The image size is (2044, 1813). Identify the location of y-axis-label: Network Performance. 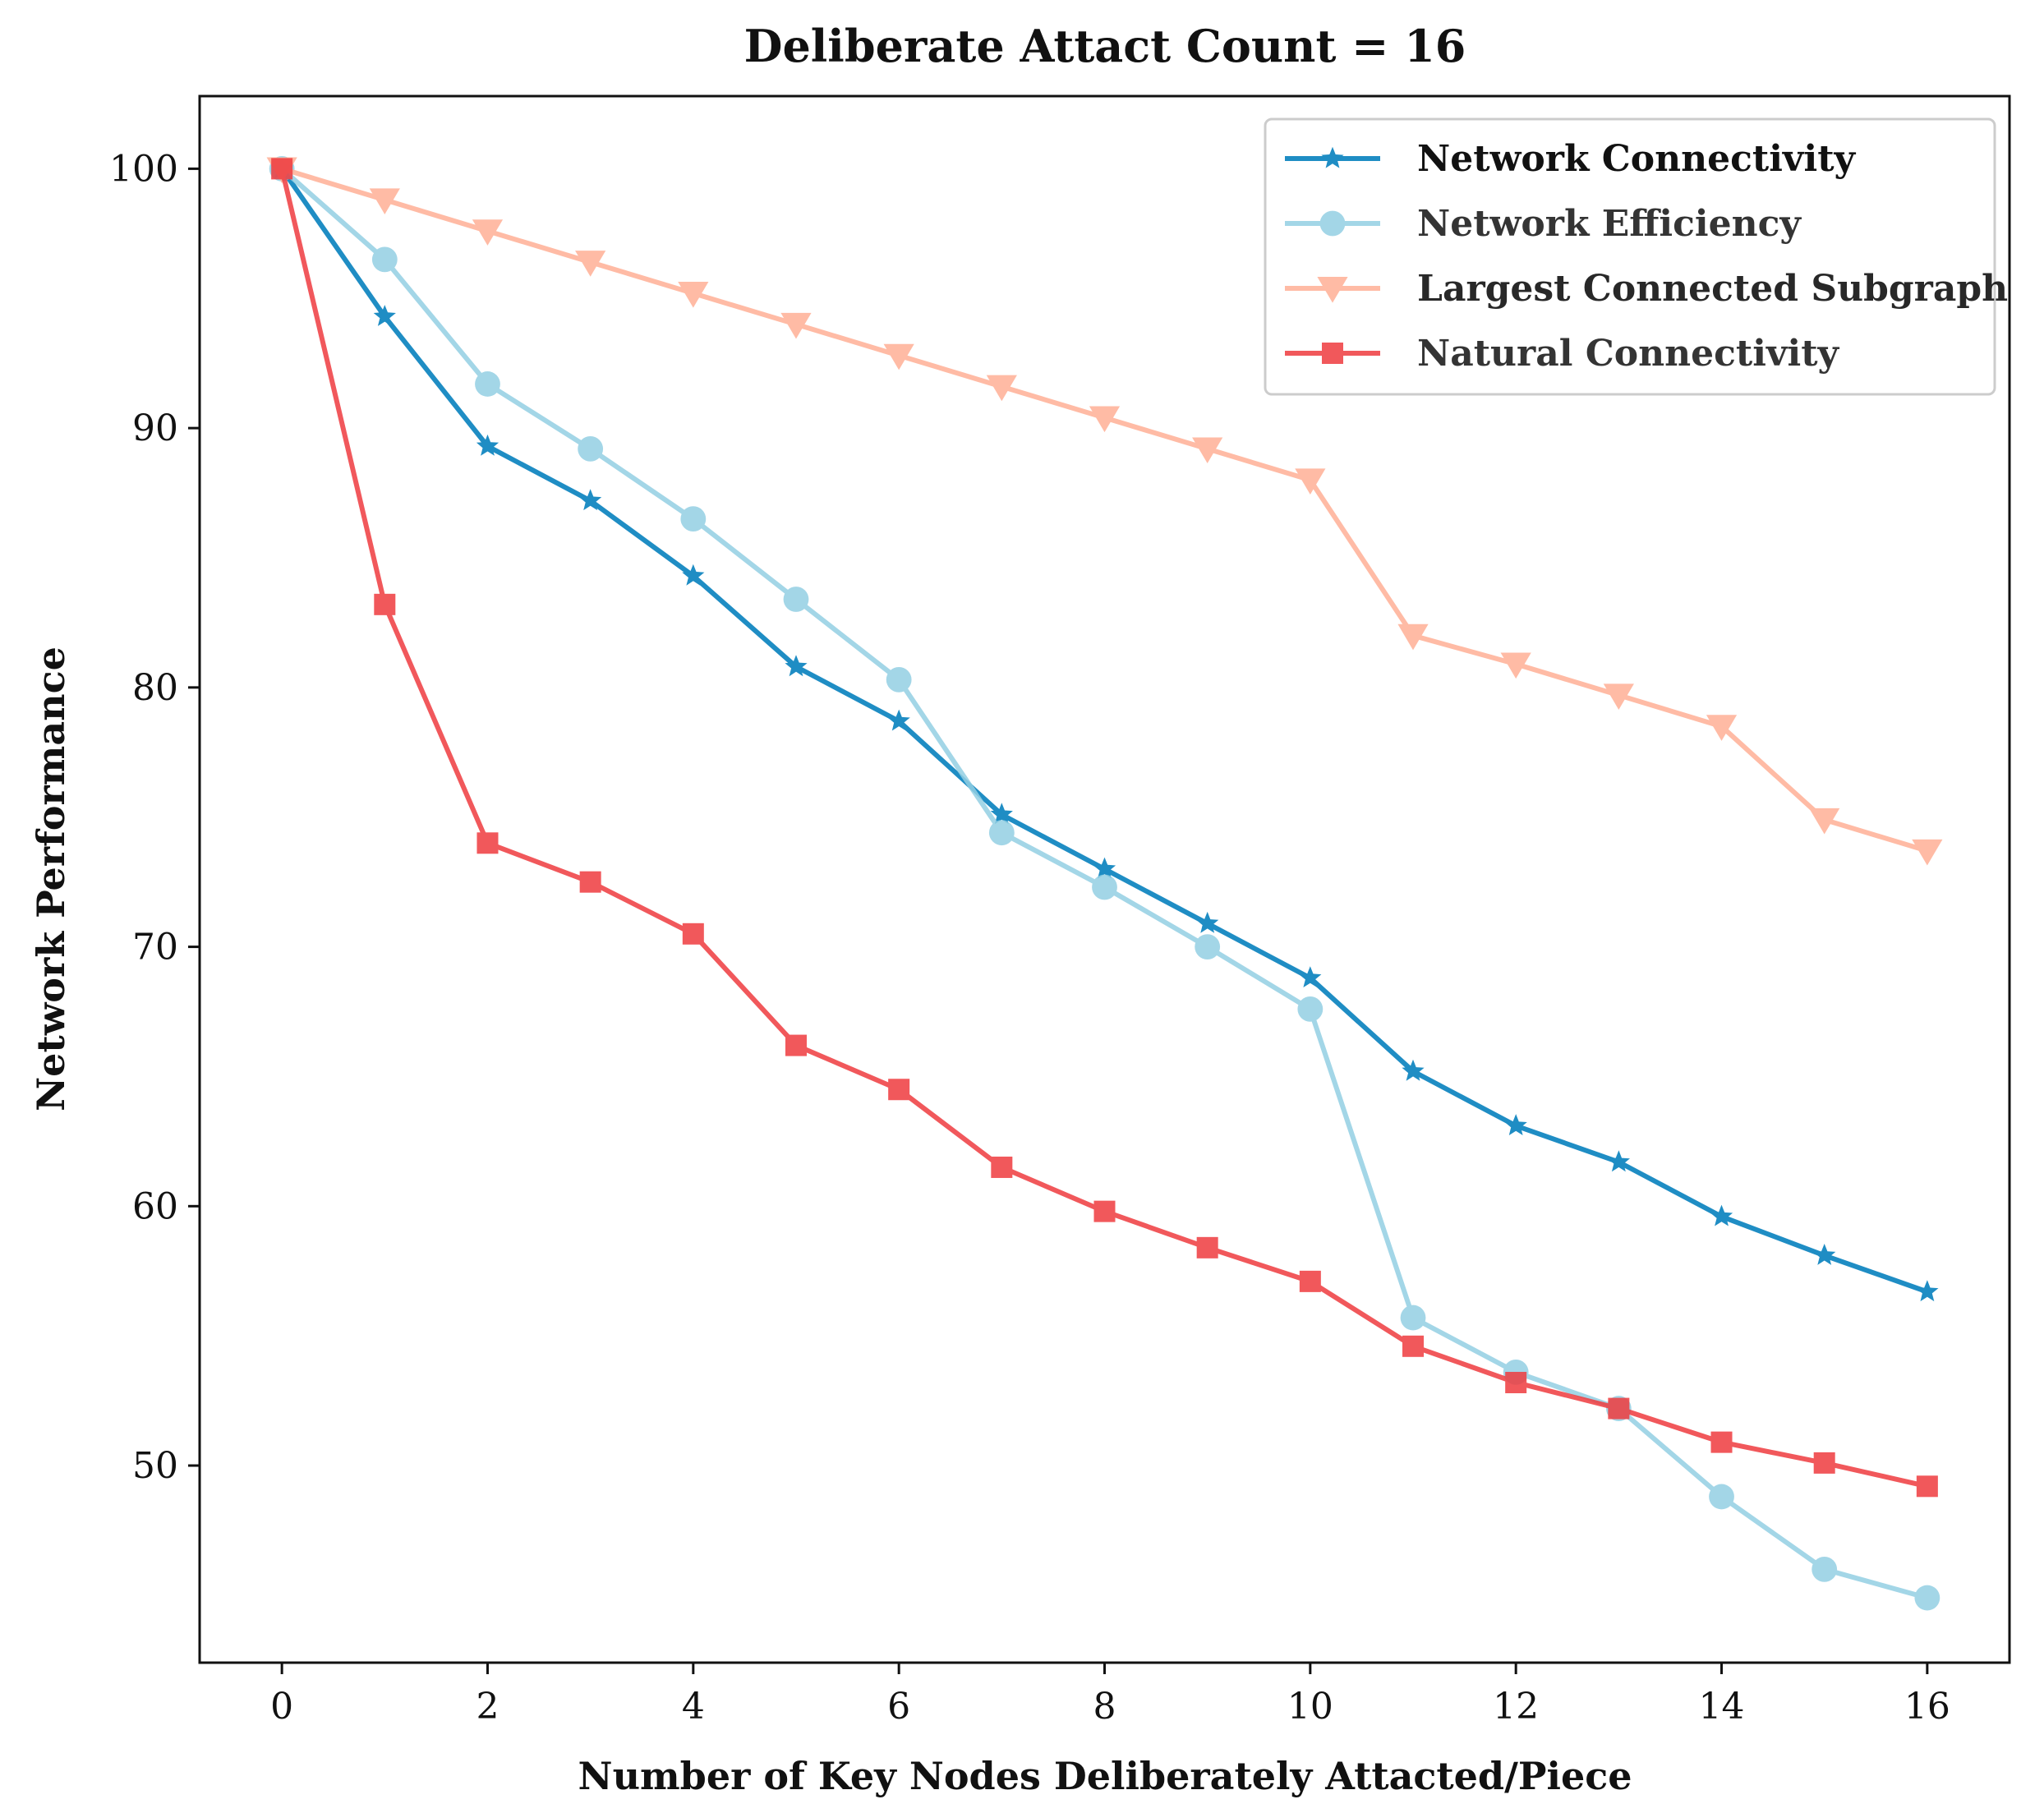
(51, 879).